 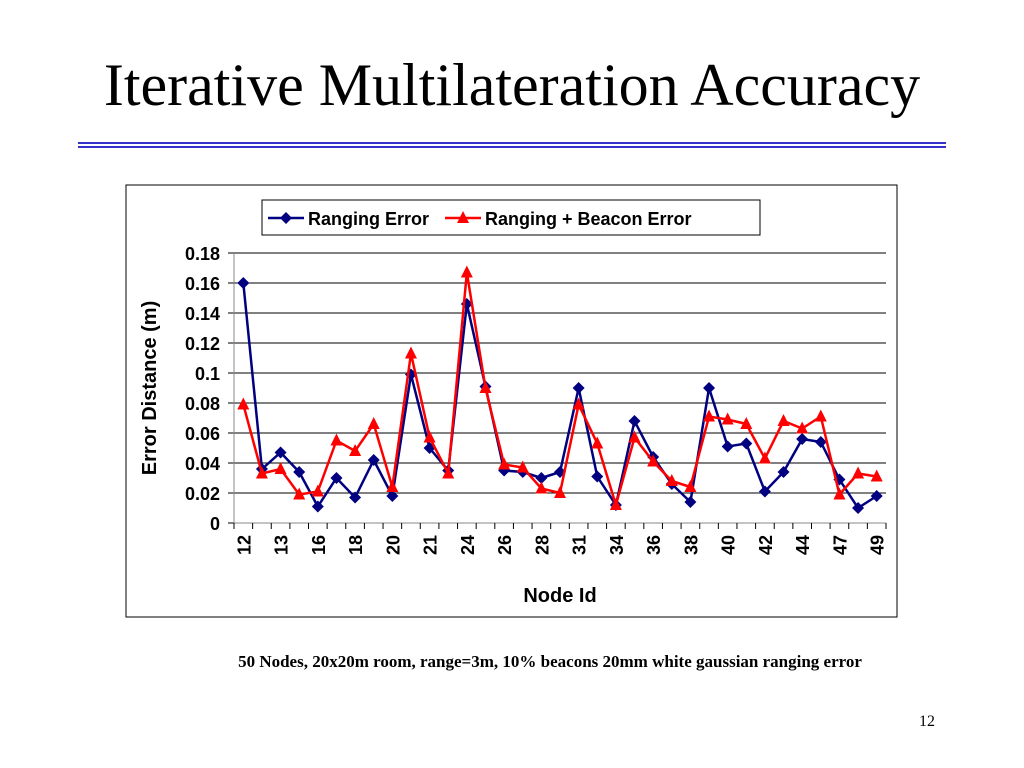 What do you see at coordinates (368, 219) in the screenshot?
I see `legend-label: Ranging Error` at bounding box center [368, 219].